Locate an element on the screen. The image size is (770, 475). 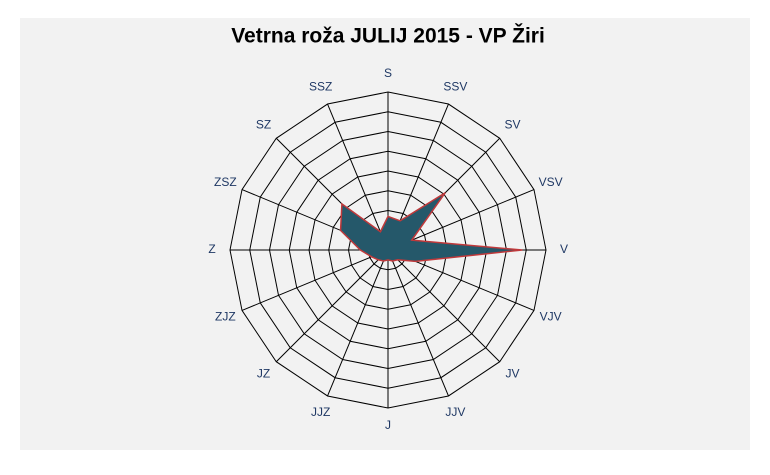
series-area is located at coordinates (431, 227).